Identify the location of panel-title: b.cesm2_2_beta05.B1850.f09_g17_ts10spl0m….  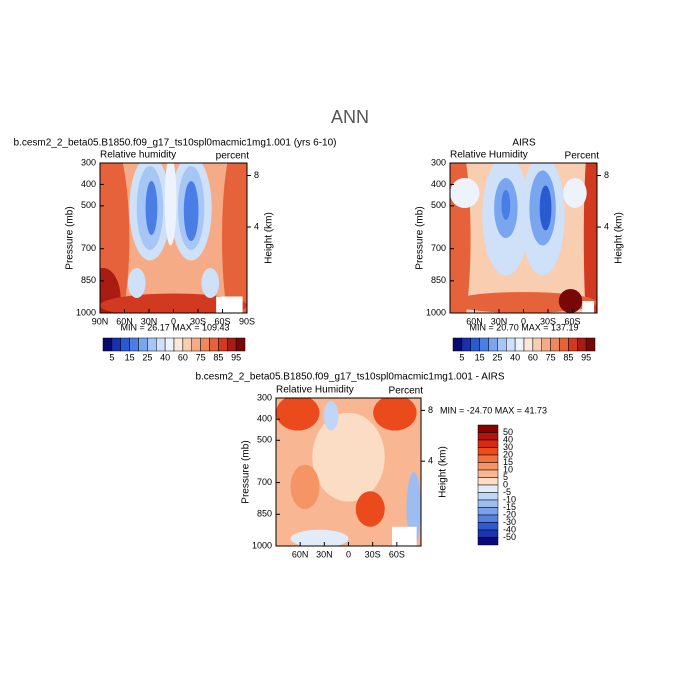
(175, 143).